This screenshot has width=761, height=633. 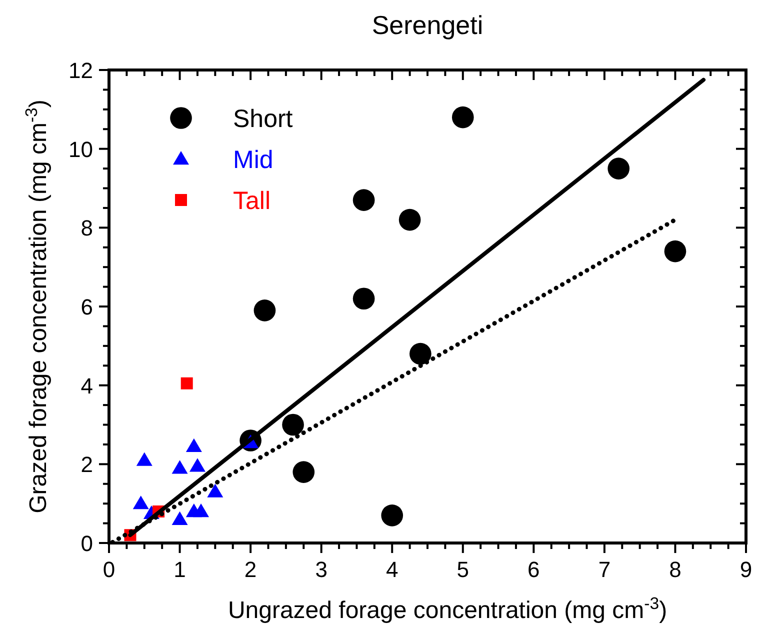 I want to click on x-tick-label: 6, so click(x=534, y=569).